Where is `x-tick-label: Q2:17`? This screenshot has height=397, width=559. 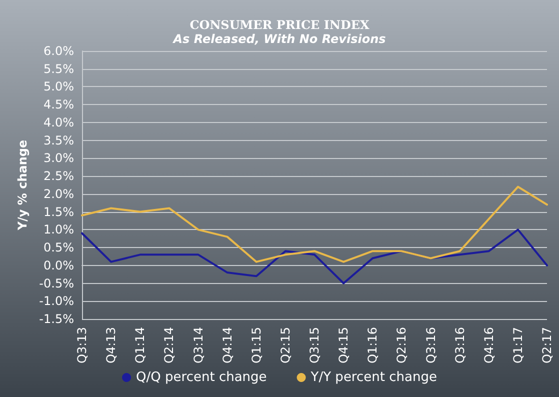 x-tick-label: Q2:17 is located at coordinates (547, 345).